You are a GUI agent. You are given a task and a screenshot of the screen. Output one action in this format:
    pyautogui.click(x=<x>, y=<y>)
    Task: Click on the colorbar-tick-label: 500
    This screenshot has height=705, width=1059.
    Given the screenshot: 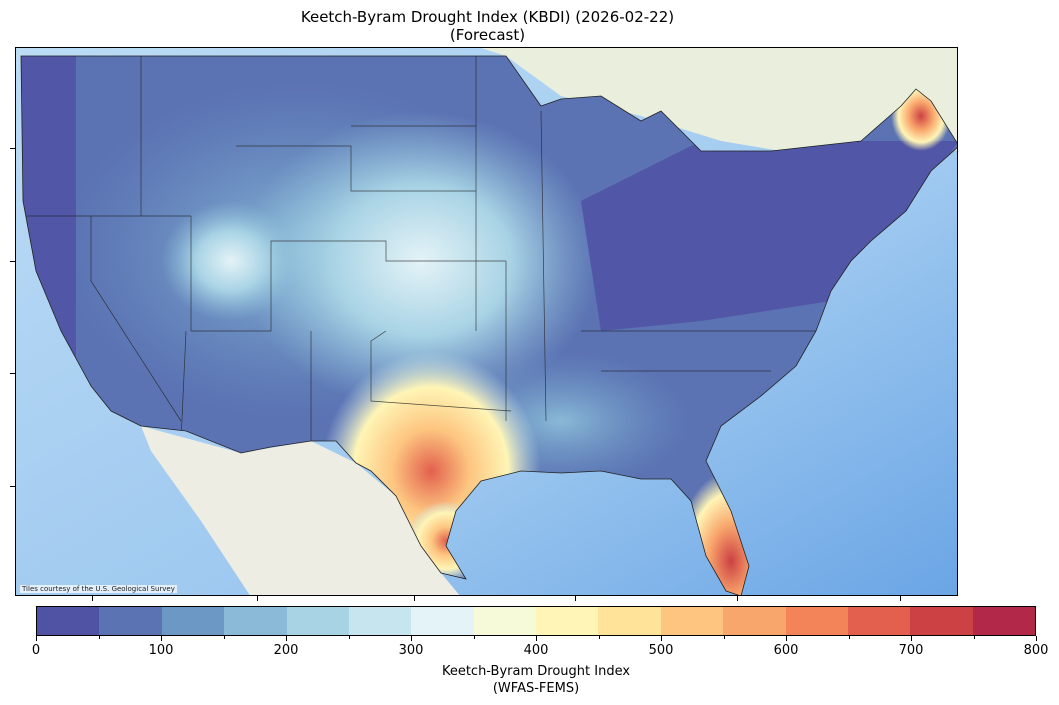 What is the action you would take?
    pyautogui.click(x=661, y=650)
    